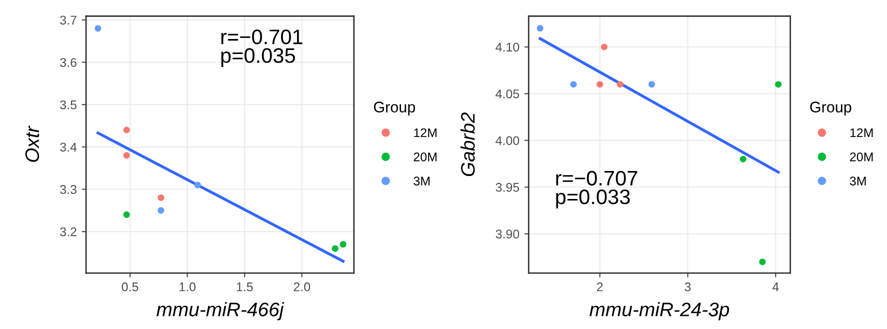  I want to click on x-tick-label: 0.5, so click(130, 287).